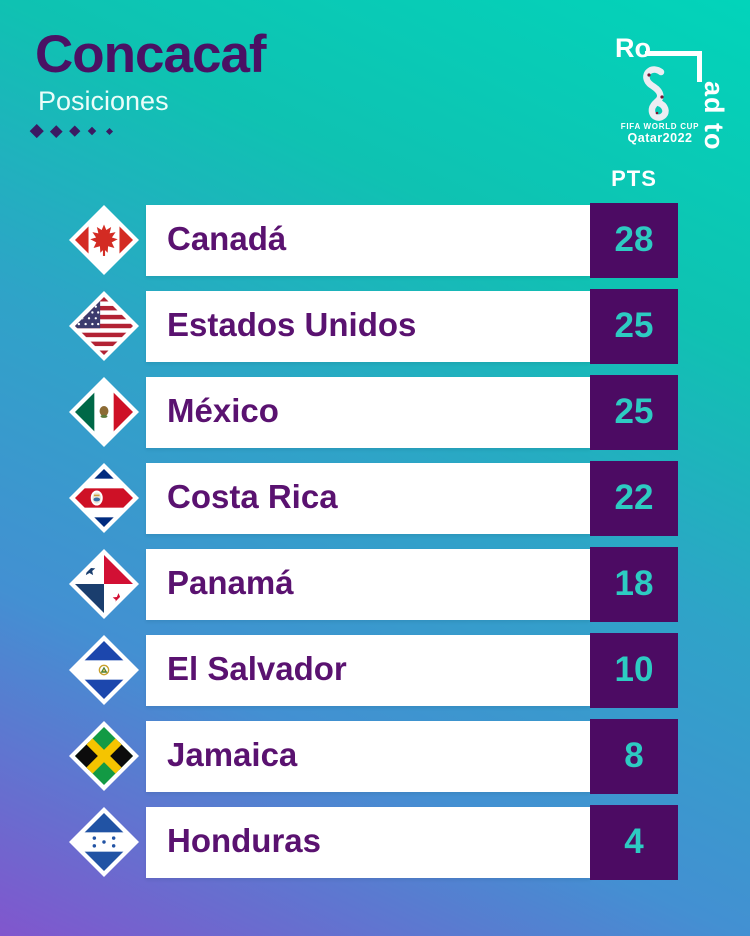 The height and width of the screenshot is (936, 750). What do you see at coordinates (223, 410) in the screenshot?
I see `country-name: México` at bounding box center [223, 410].